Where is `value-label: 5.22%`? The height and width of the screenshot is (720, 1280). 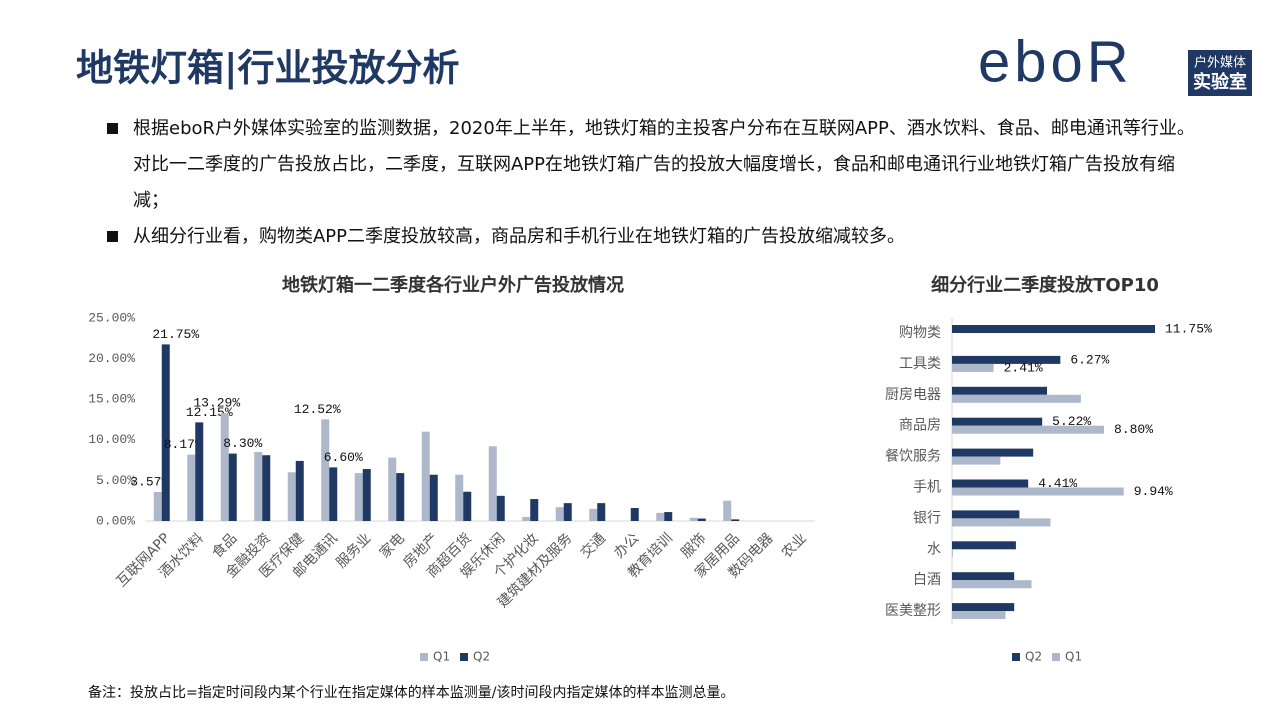
value-label: 5.22% is located at coordinates (1071, 421).